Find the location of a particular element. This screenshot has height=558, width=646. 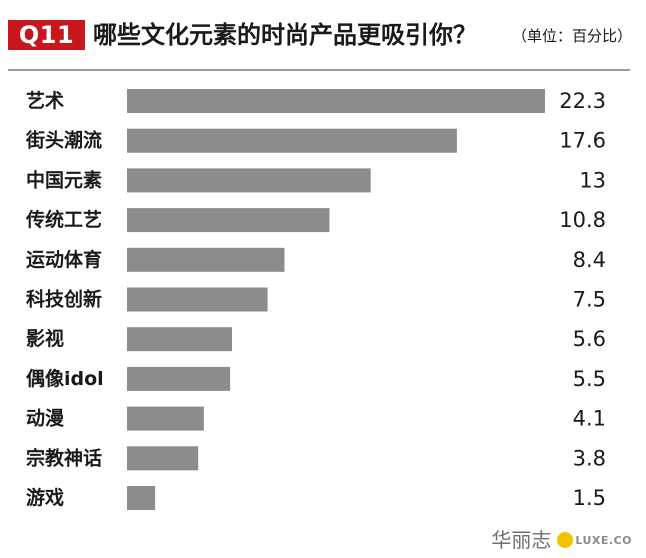

luxe-logo: LUXE.CO is located at coordinates (594, 540).